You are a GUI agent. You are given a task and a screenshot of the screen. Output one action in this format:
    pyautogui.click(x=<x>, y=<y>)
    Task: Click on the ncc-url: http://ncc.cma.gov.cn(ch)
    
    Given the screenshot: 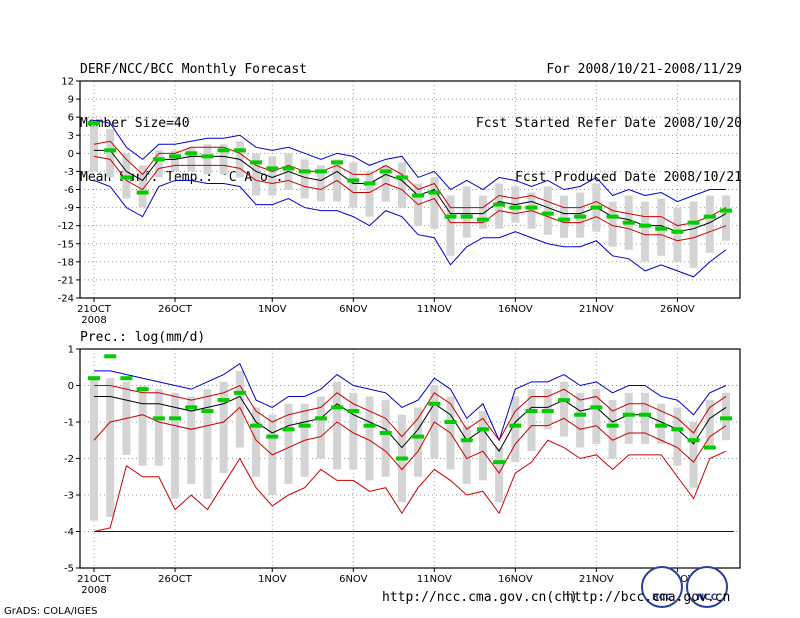 What is the action you would take?
    pyautogui.click(x=480, y=597)
    